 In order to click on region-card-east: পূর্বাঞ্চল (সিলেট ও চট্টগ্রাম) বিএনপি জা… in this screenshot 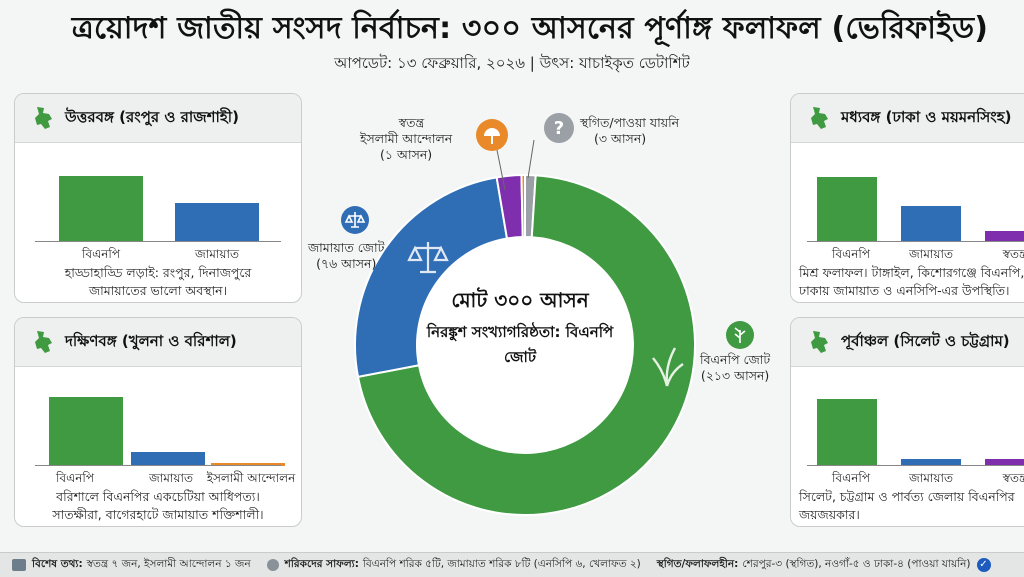, I will do `click(907, 422)`.